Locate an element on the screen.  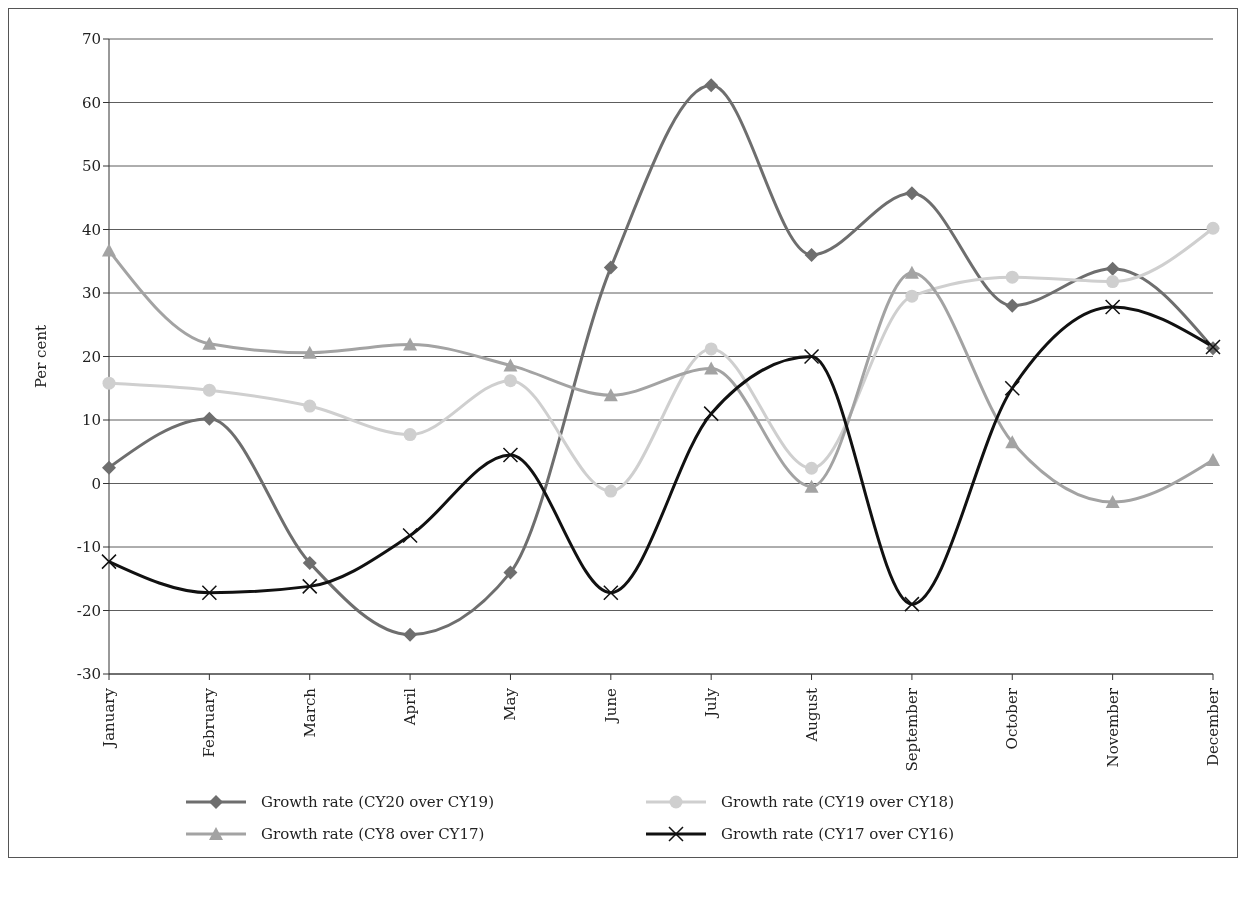
legend-label: Growth rate (CY19 over CY18) is located at coordinates (837, 802).